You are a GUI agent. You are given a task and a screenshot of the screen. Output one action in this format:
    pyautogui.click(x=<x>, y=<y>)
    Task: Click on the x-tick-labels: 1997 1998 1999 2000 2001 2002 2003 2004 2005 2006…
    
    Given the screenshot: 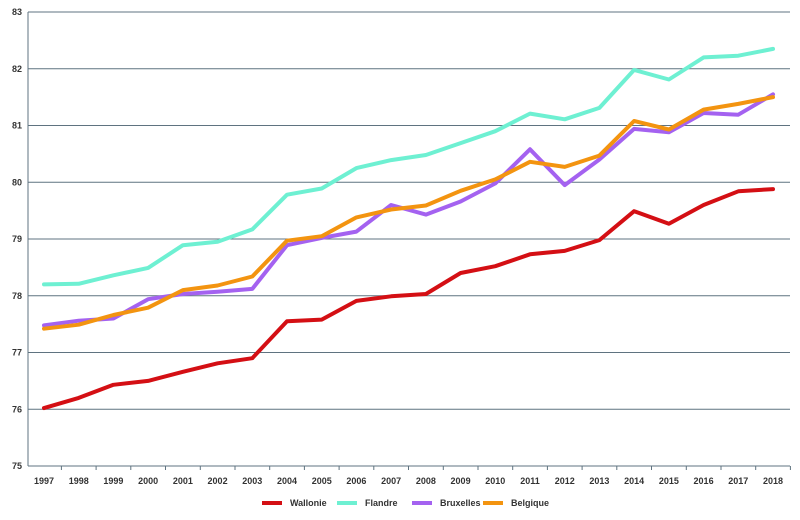 What is the action you would take?
    pyautogui.click(x=412, y=476)
    